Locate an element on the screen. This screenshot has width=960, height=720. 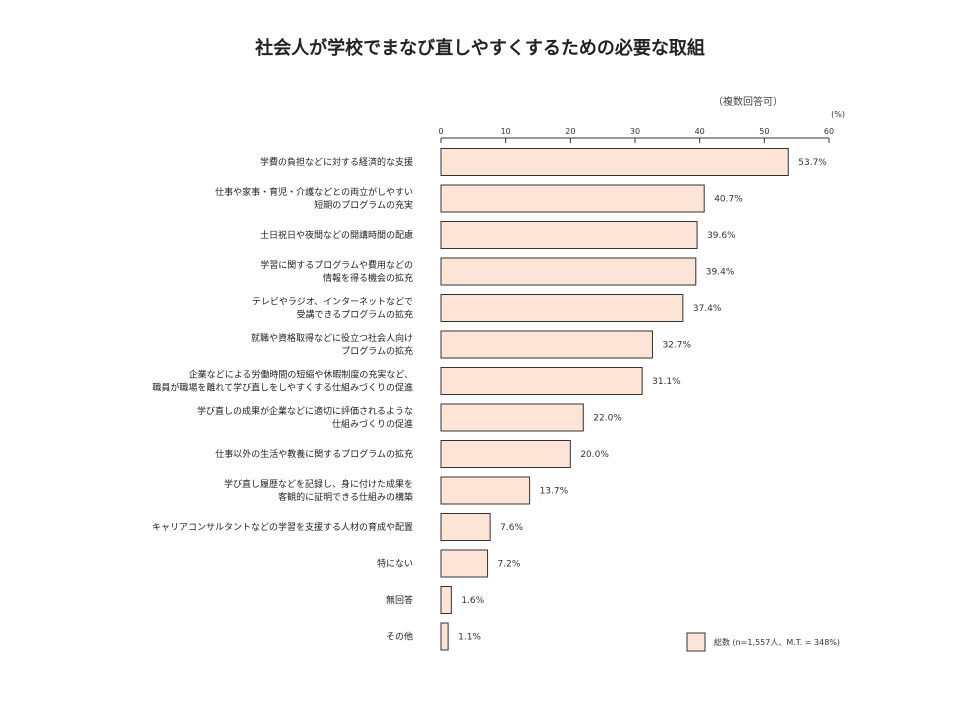
chart-subtitle: （複数回答可） is located at coordinates (748, 101).